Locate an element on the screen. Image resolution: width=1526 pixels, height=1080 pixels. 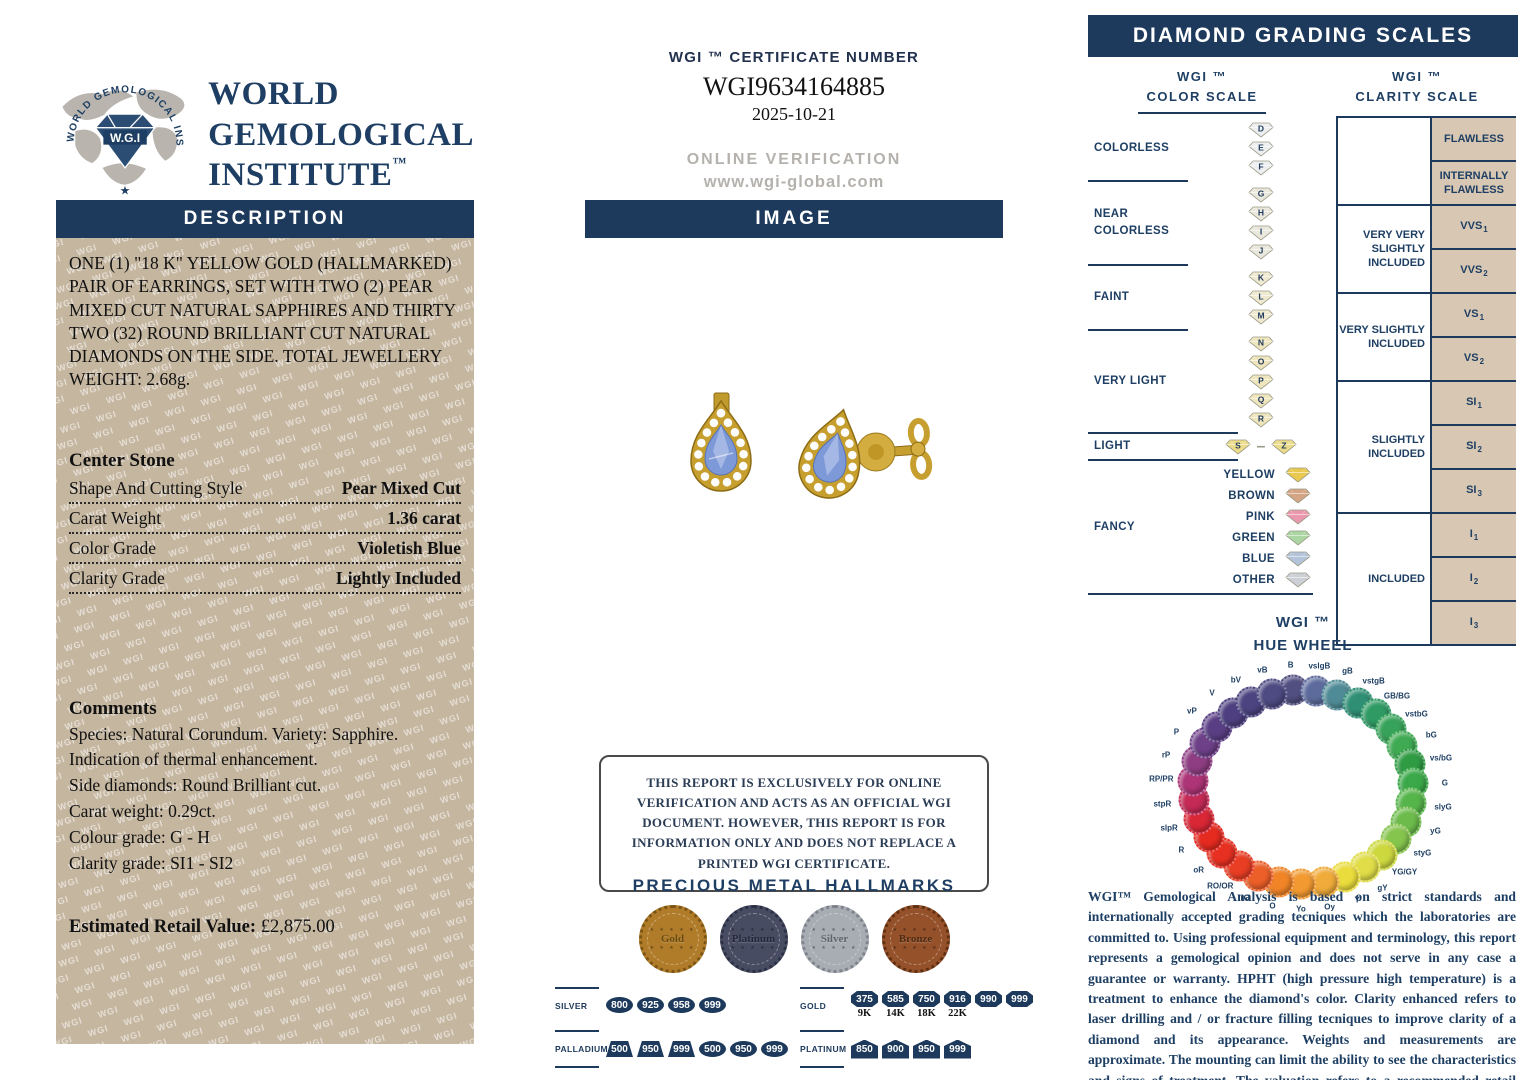
hue-label: yG is located at coordinates (1435, 831).